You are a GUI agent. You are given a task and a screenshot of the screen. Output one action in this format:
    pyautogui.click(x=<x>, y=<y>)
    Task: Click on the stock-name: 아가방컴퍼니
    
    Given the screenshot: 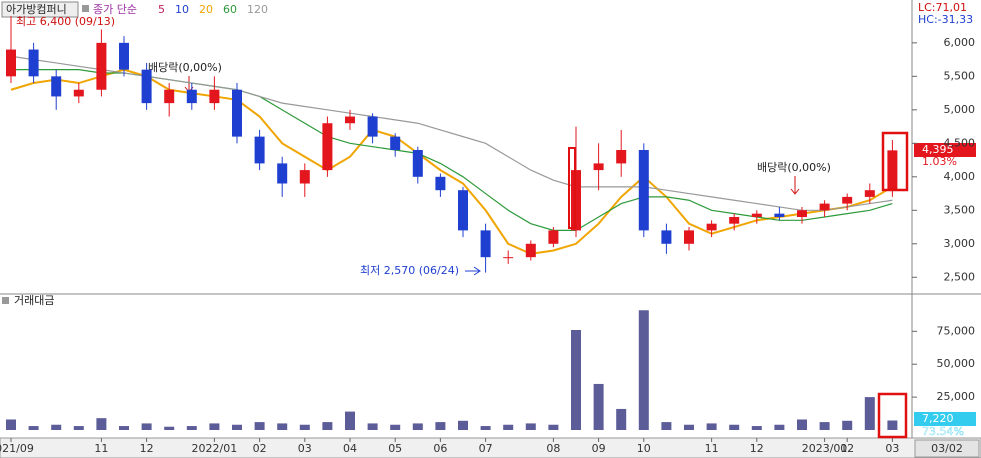 What is the action you would take?
    pyautogui.click(x=36, y=9)
    